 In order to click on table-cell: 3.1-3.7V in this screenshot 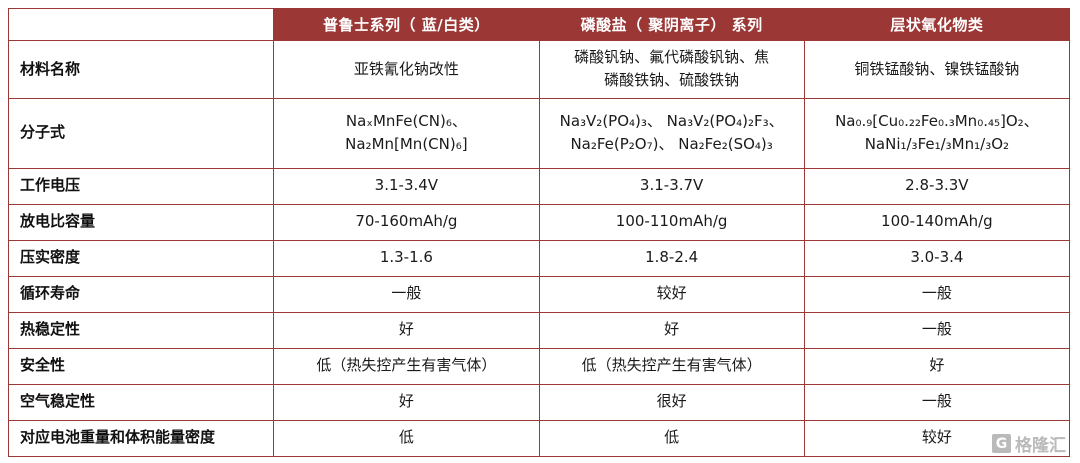, I will do `click(671, 186)`.